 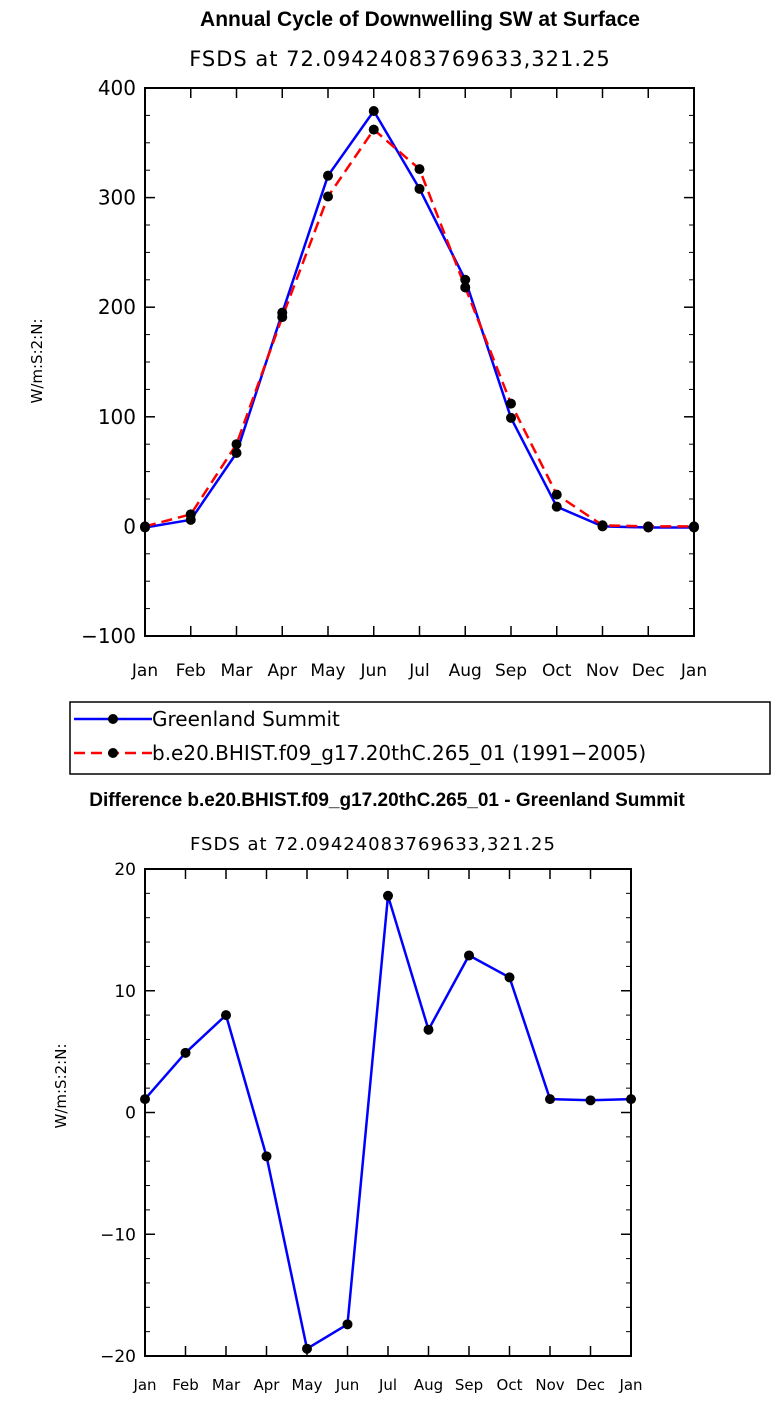 What do you see at coordinates (267, 1385) in the screenshot?
I see `chart-2-x-tick-label: Apr` at bounding box center [267, 1385].